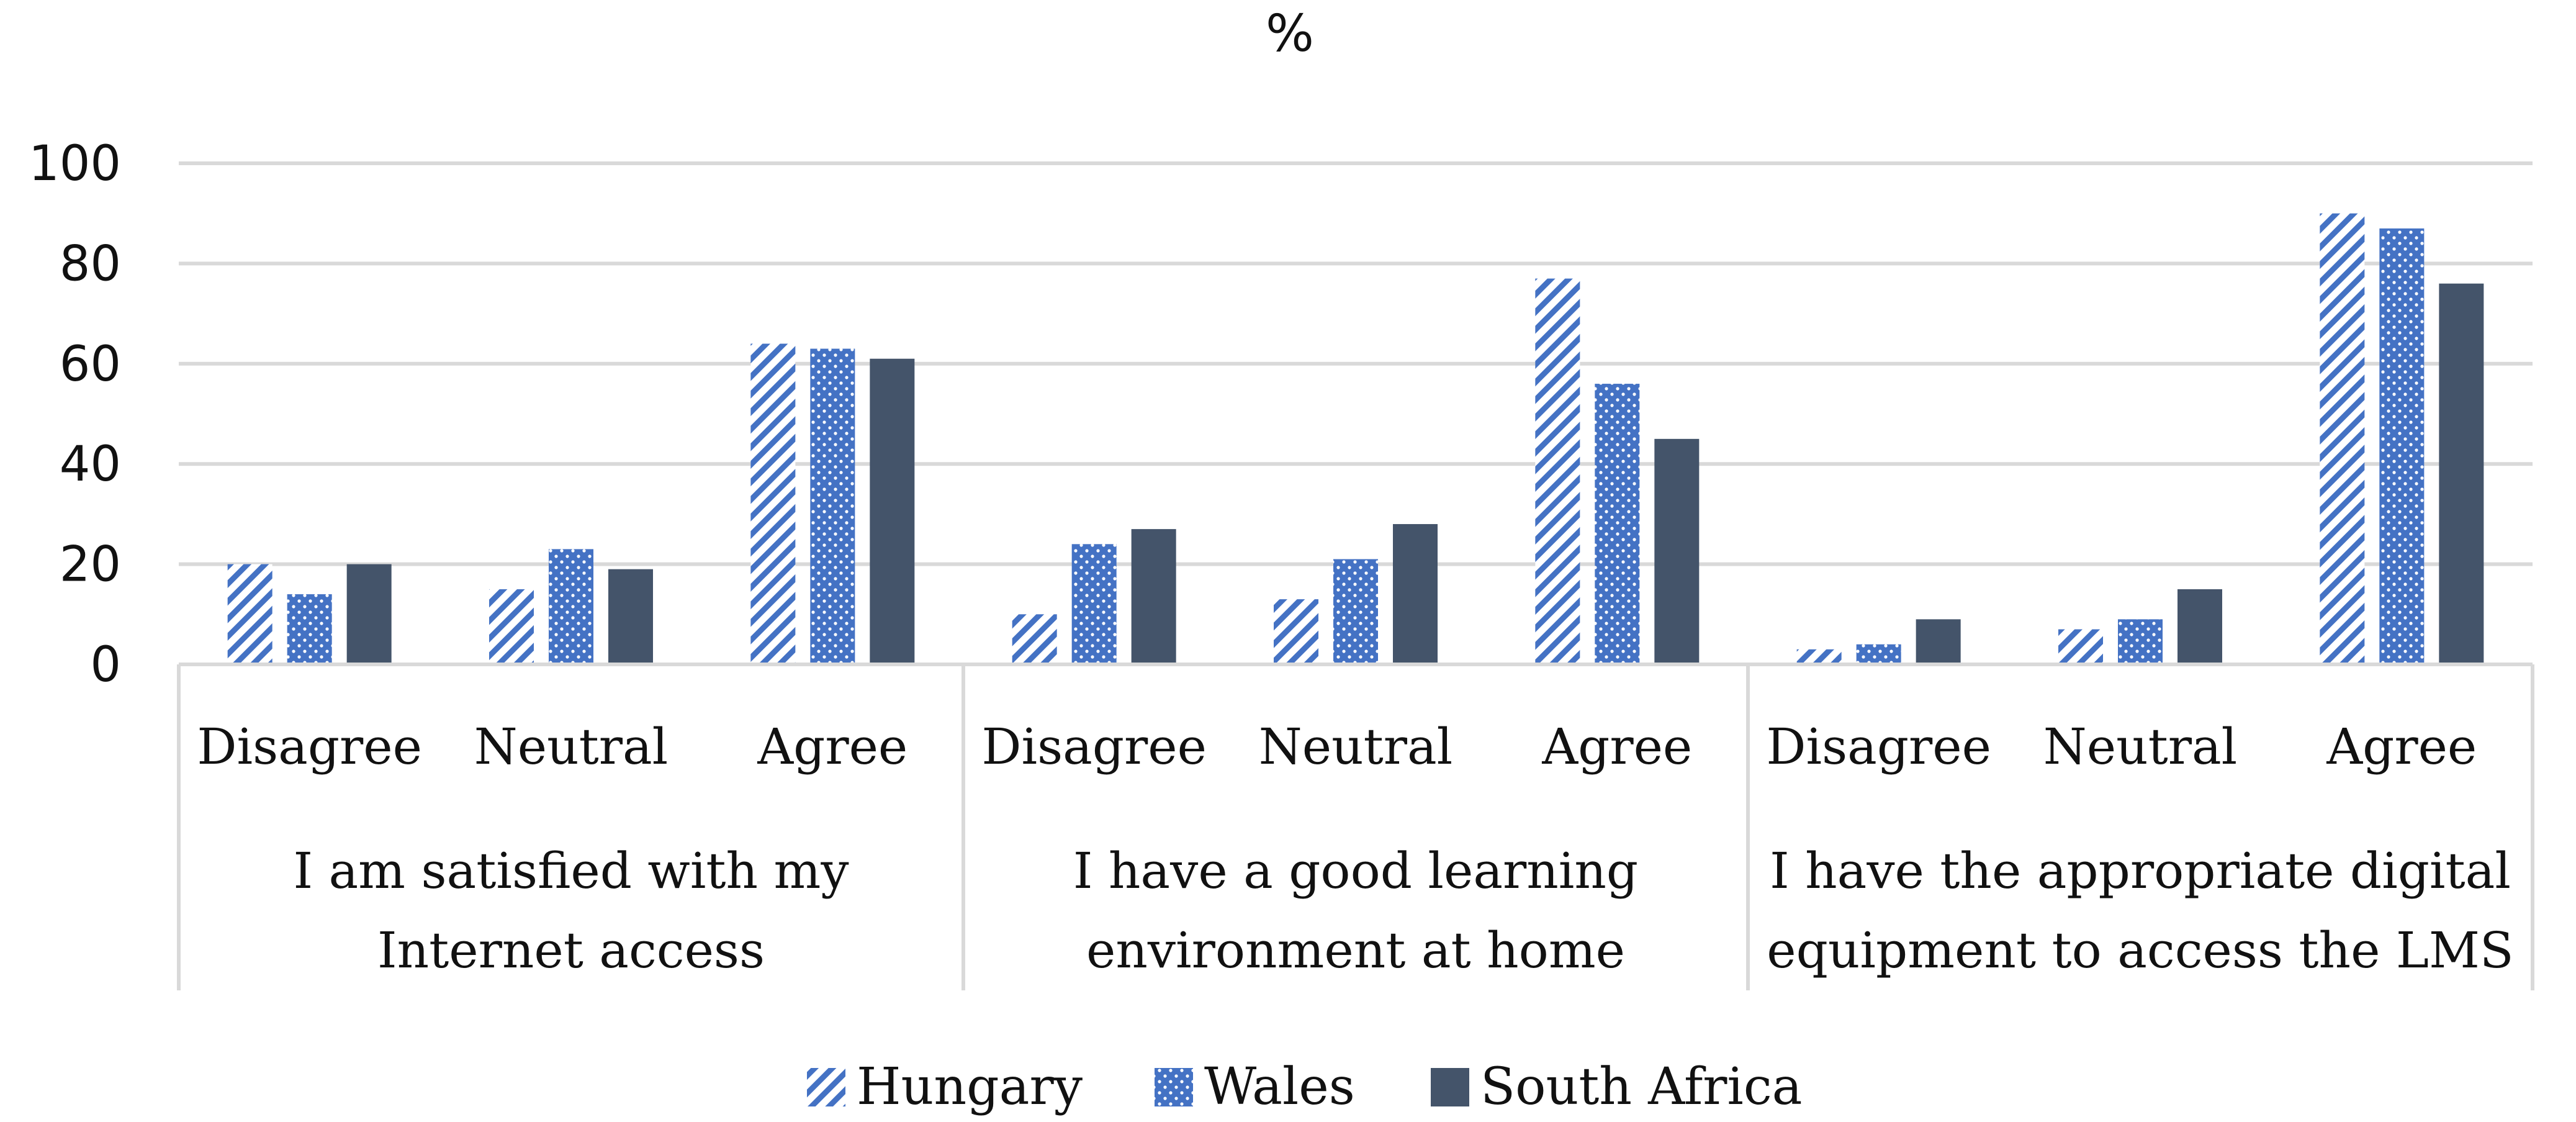 This screenshot has height=1122, width=2576. What do you see at coordinates (571, 871) in the screenshot?
I see `group-label: I am satisfied with my` at bounding box center [571, 871].